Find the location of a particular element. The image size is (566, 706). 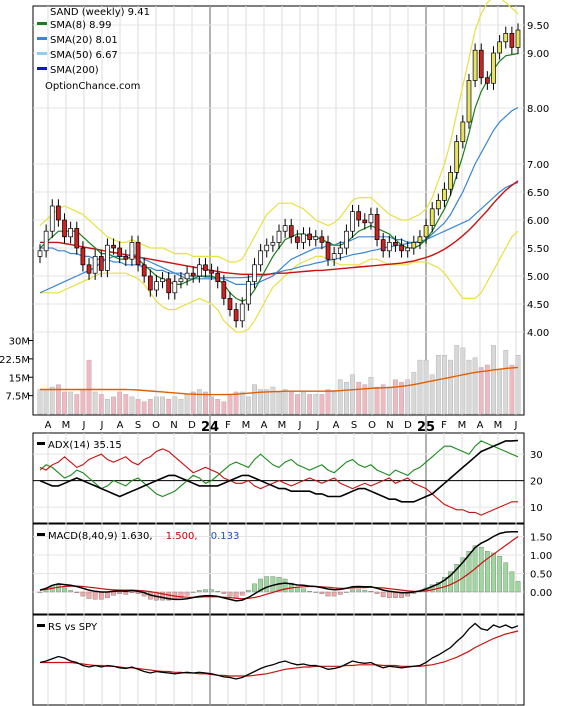

macd-title-label: MACD(8,40,9) 1.630, is located at coordinates (100, 536).